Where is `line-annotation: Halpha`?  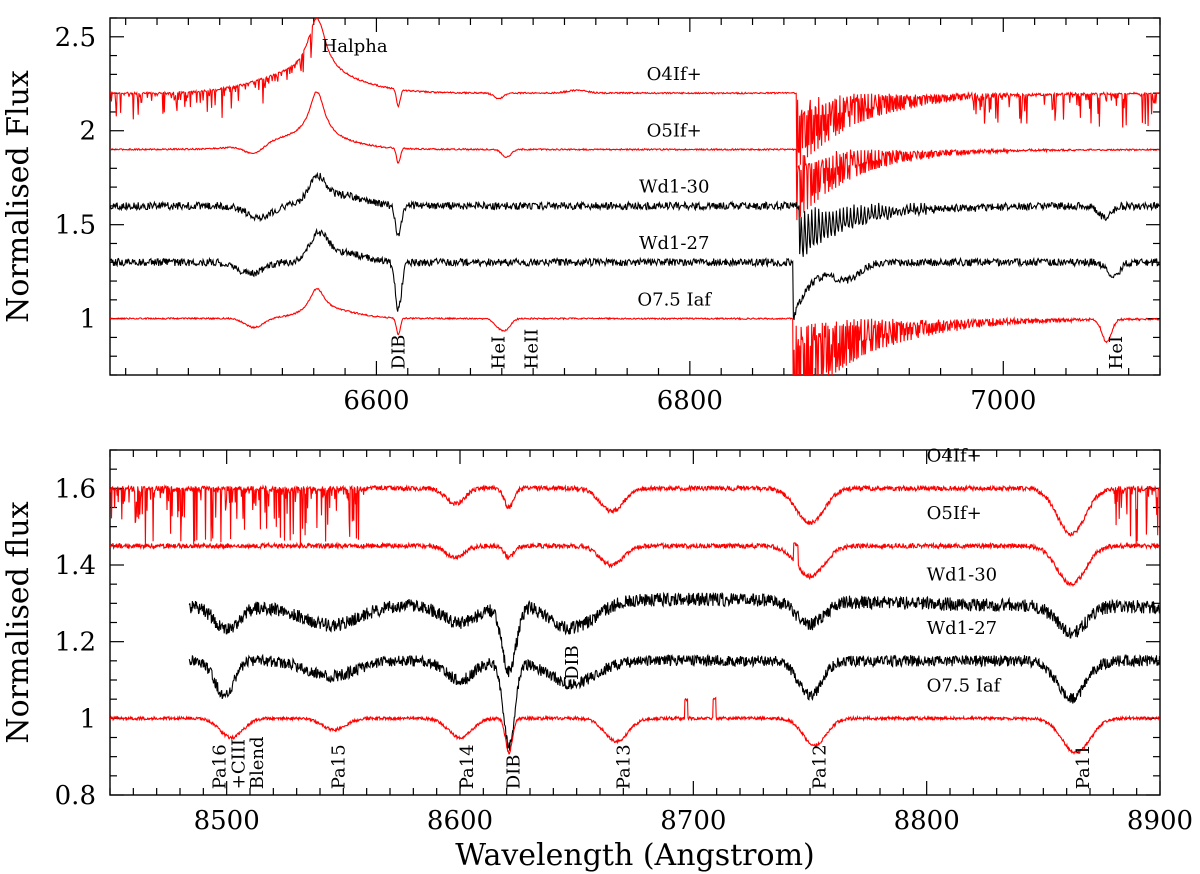 line-annotation: Halpha is located at coordinates (355, 46).